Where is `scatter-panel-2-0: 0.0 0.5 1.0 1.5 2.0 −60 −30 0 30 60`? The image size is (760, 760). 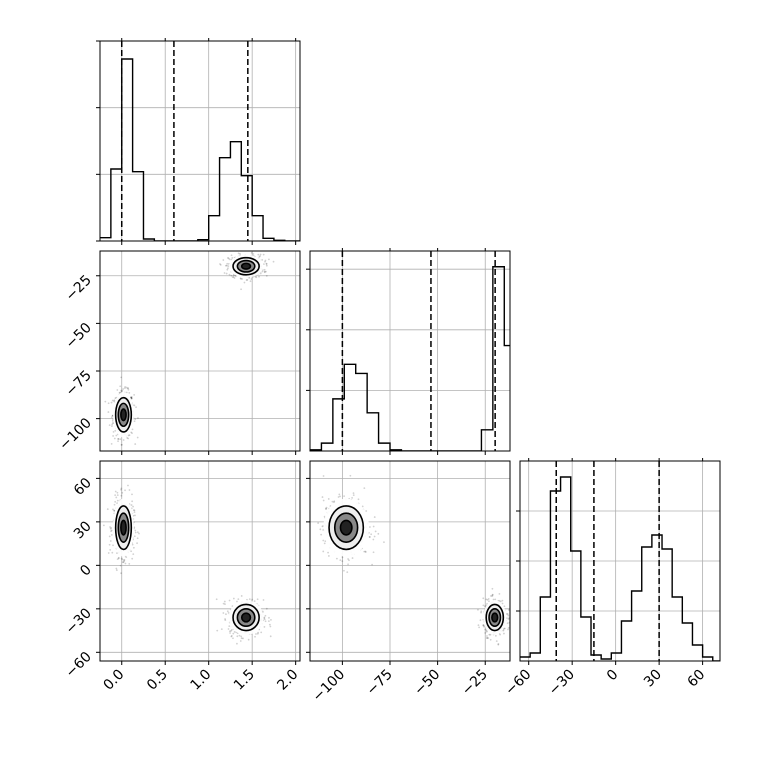
scatter-panel-2-0: 0.0 0.5 1.0 1.5 2.0 −60 −30 0 30 60 is located at coordinates (182, 577).